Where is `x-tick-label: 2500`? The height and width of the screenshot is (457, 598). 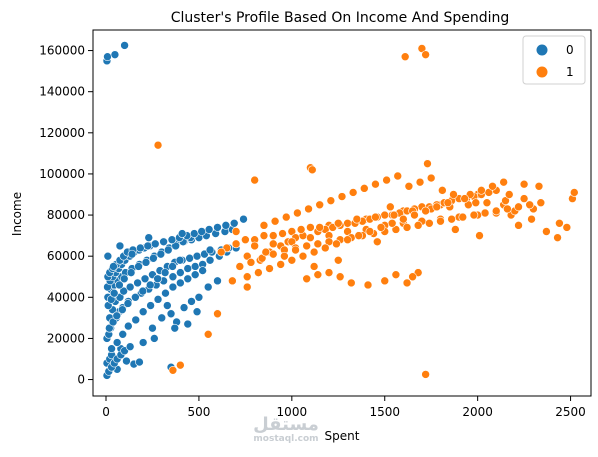 x-tick-label: 2500 is located at coordinates (570, 412).